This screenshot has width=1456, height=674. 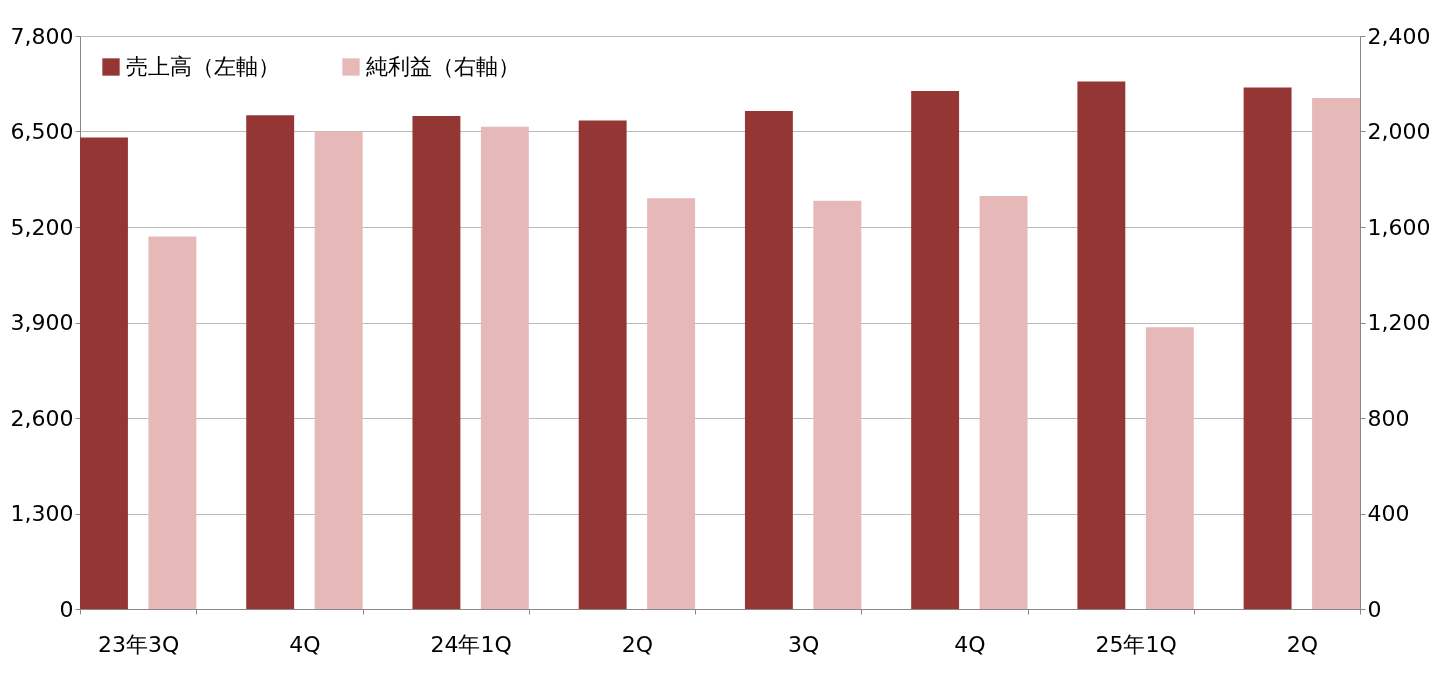 What do you see at coordinates (803, 644) in the screenshot?
I see `x-tick-label: 3Q` at bounding box center [803, 644].